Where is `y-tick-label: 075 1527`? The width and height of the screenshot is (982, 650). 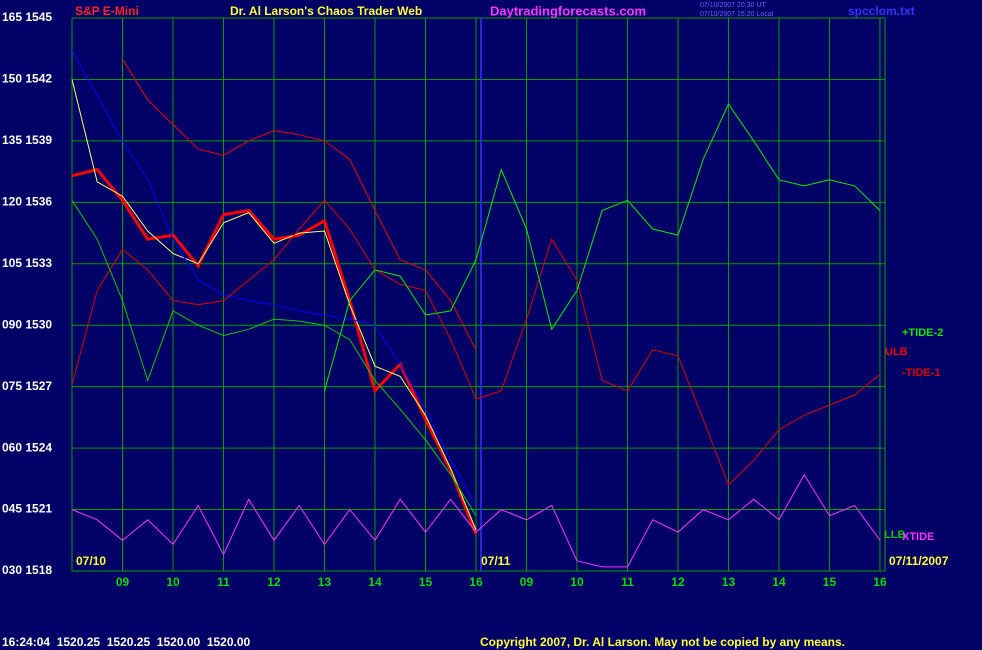
y-tick-label: 075 1527 is located at coordinates (27, 386).